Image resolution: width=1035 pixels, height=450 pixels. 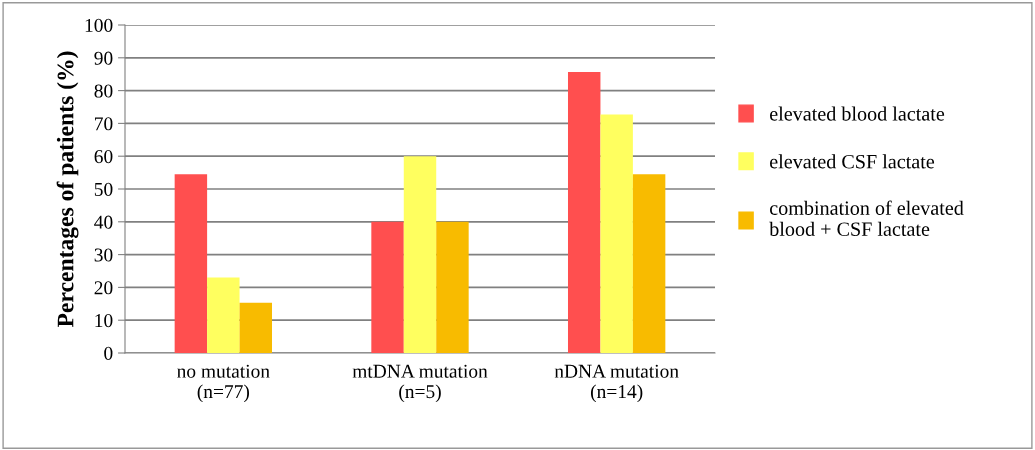 I want to click on y-tick-label: 0, so click(x=108, y=353).